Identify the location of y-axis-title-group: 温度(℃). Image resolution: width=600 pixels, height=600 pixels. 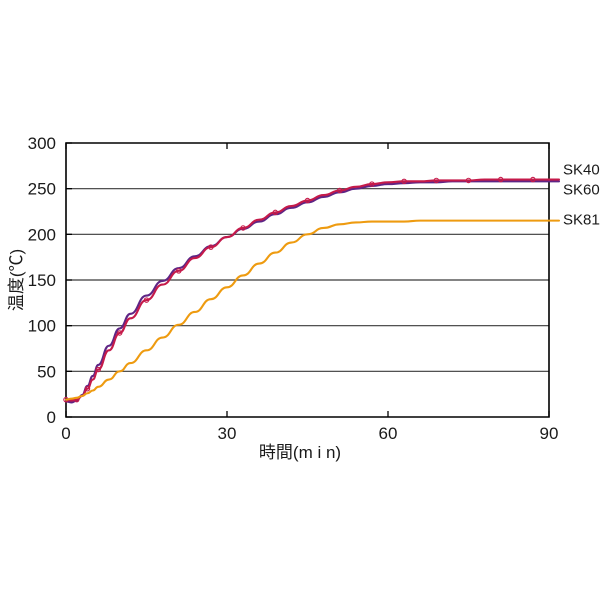
(16, 280).